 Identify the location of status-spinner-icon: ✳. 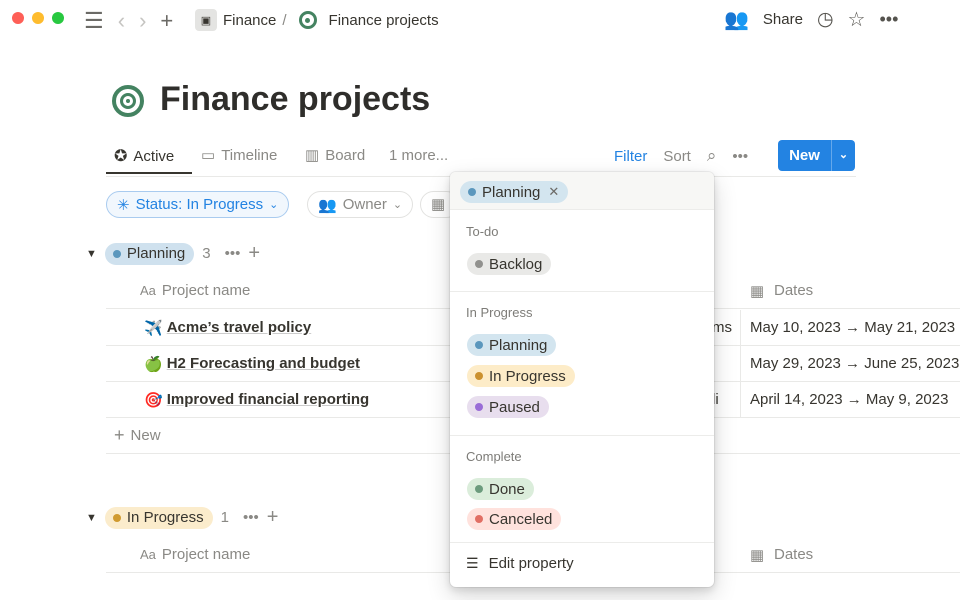
(123, 205).